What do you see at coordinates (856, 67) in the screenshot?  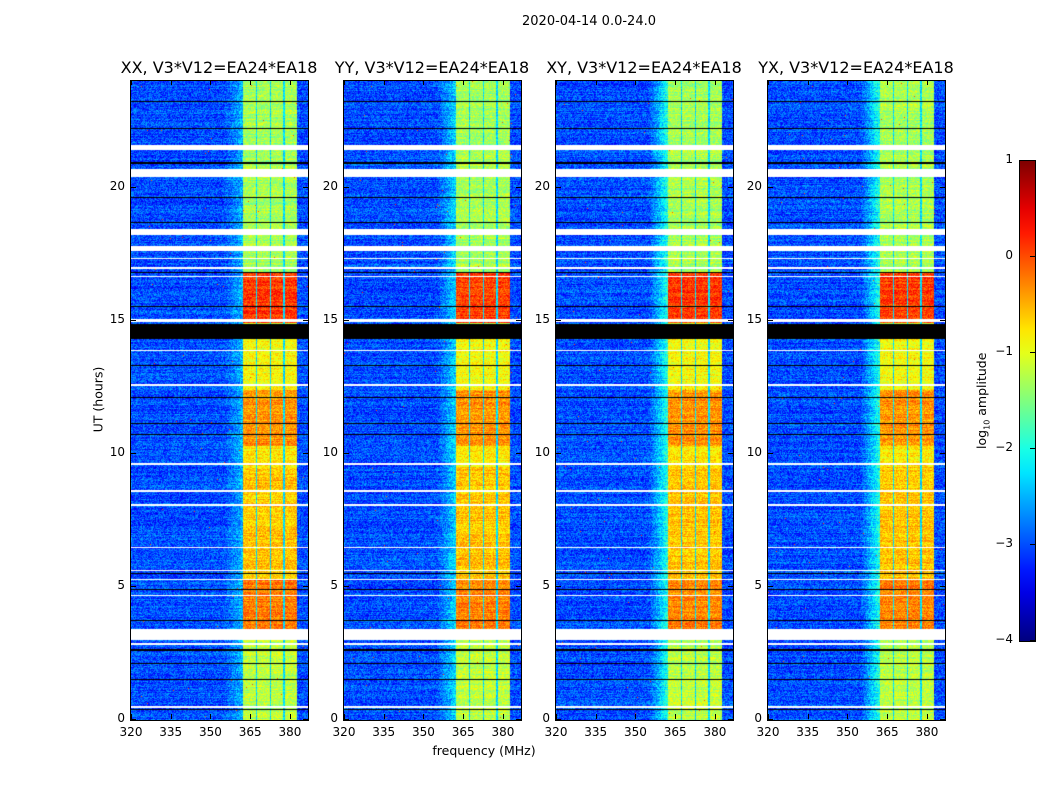 I see `panel-title: YX, V3*V12=EA24*EA18` at bounding box center [856, 67].